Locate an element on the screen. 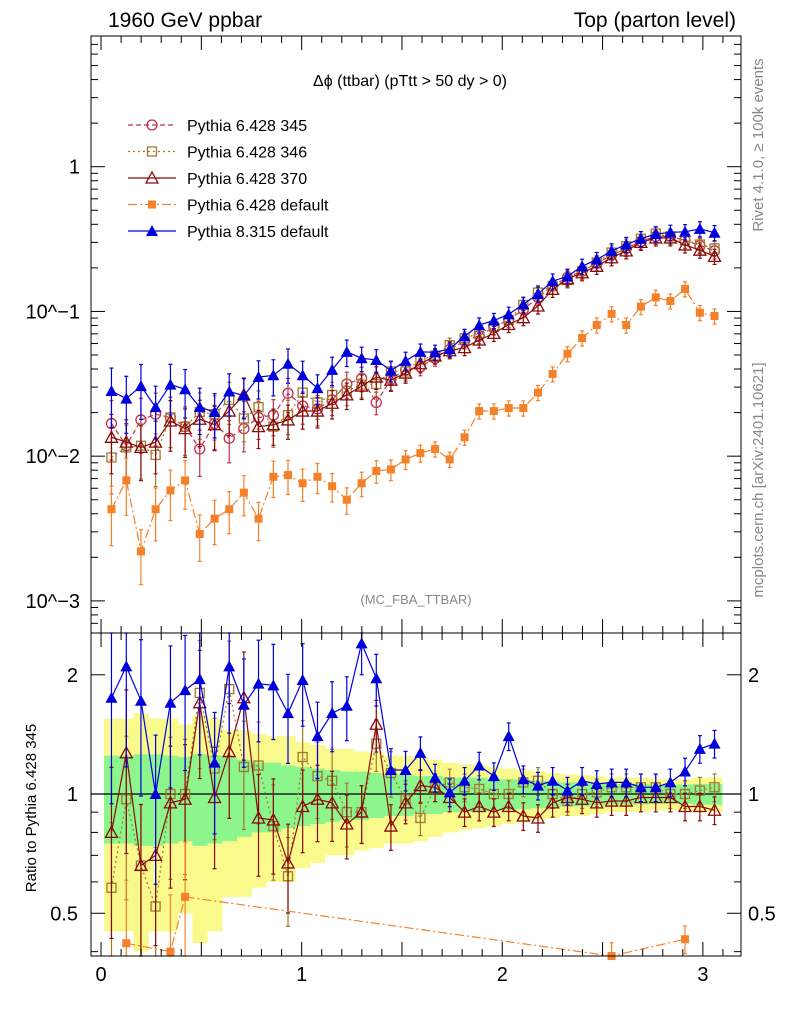  ratio-y-tick-label: 0.5 is located at coordinates (64, 914).